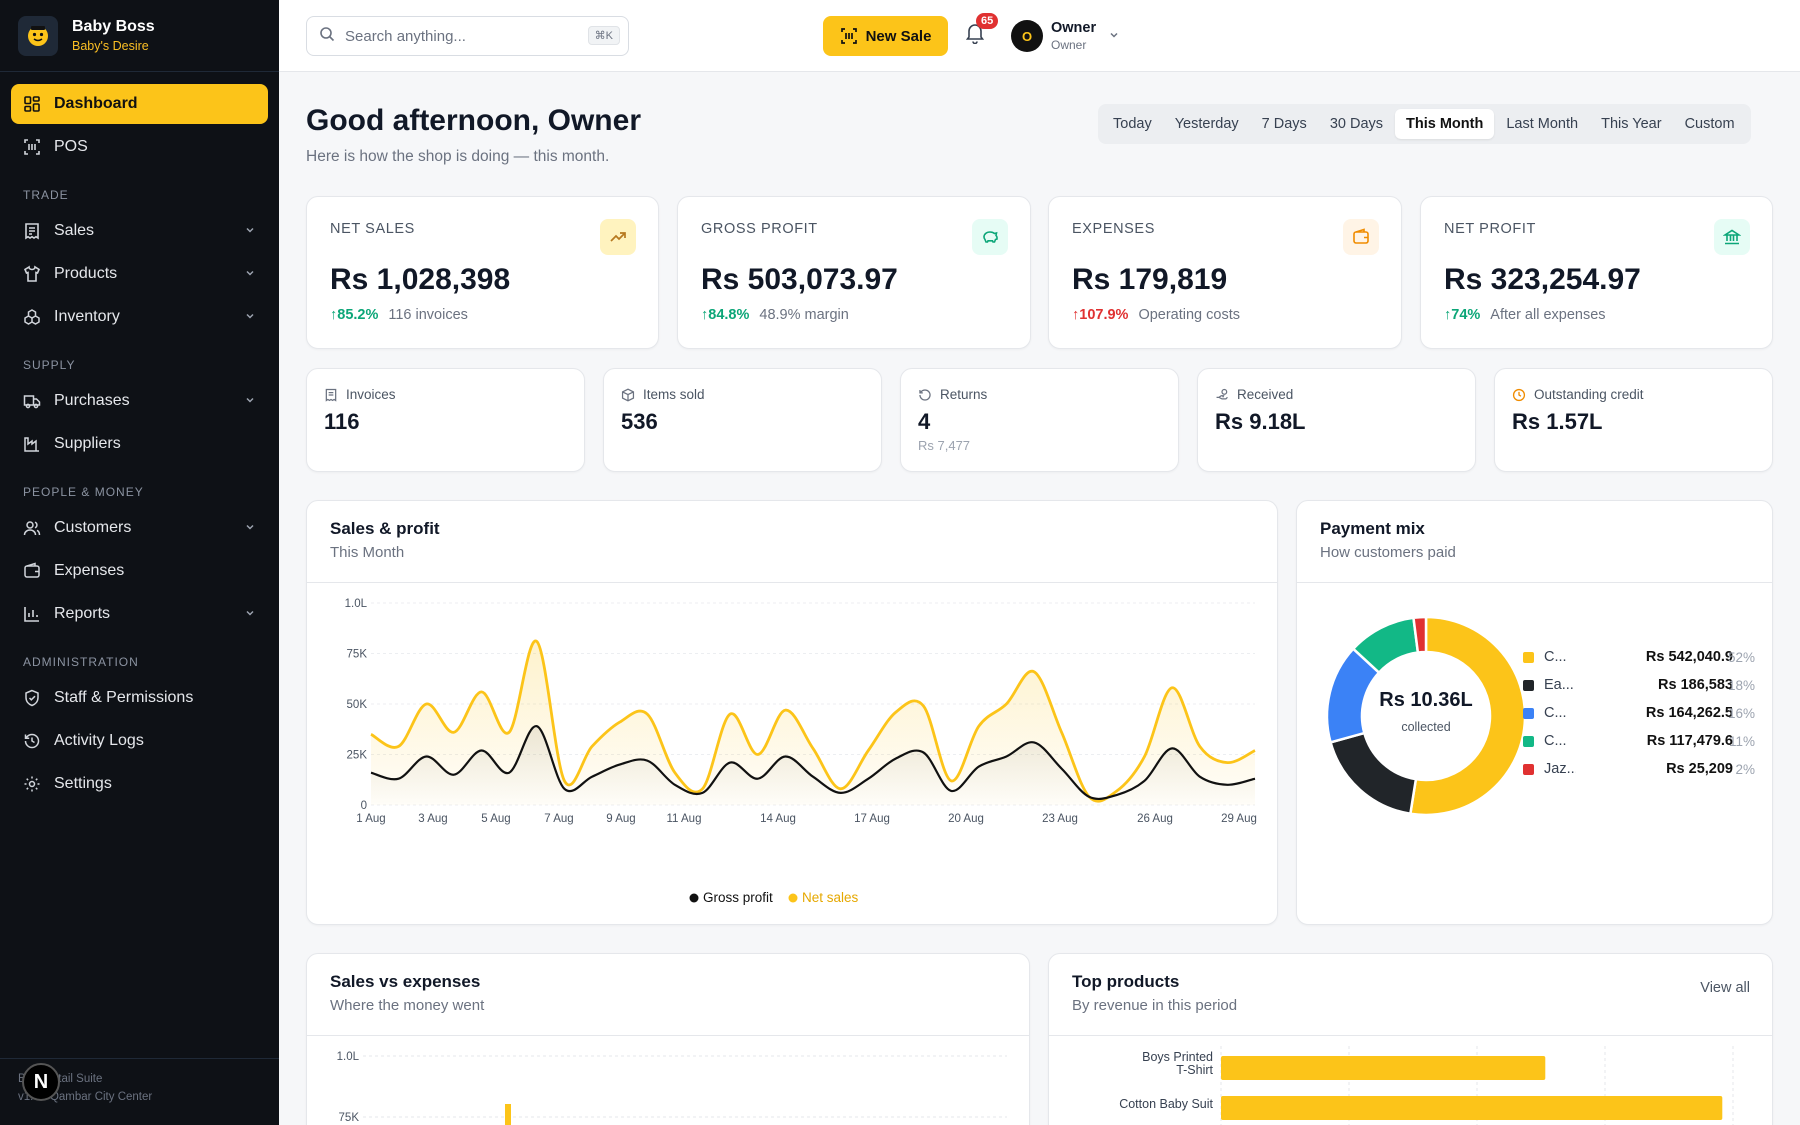 The height and width of the screenshot is (1125, 1800). Describe the element at coordinates (1150, 279) in the screenshot. I see `kpi-value: Rs 179,819` at that location.